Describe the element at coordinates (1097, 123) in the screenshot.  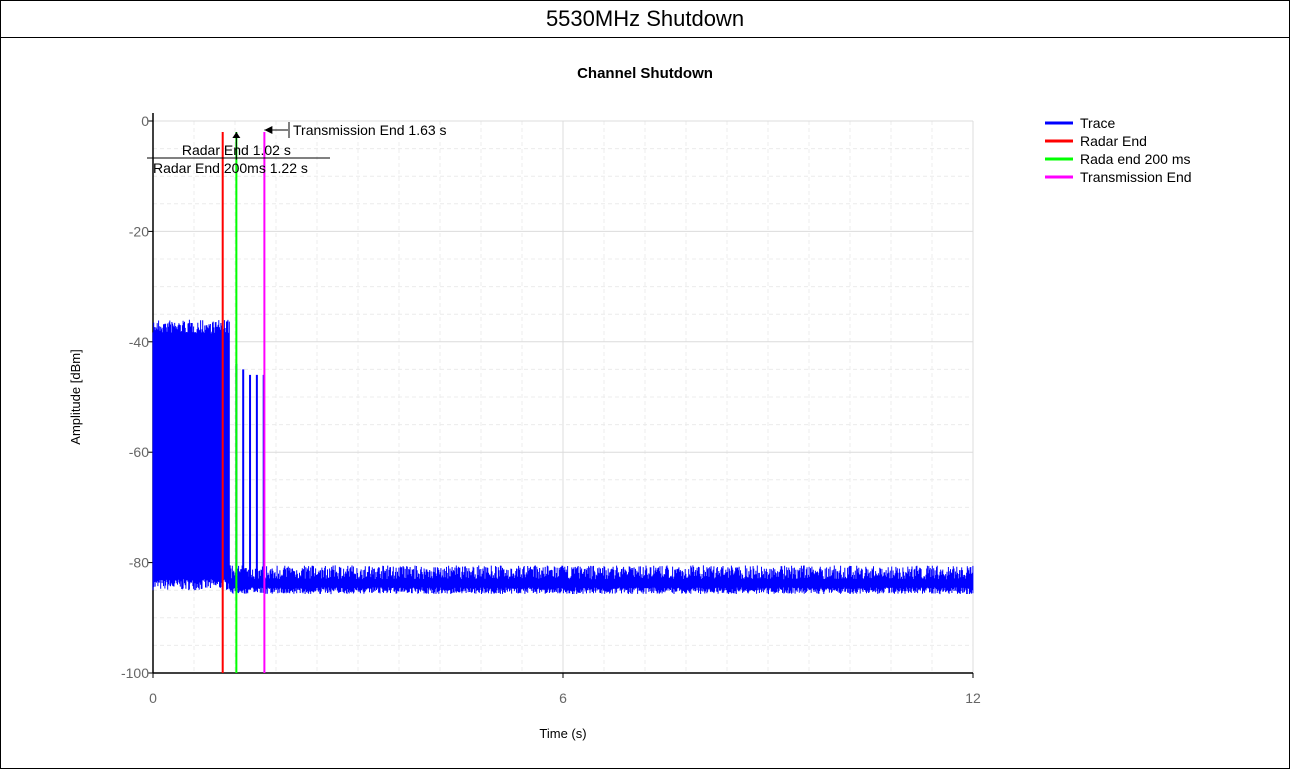
I see `legend-label: Trace` at that location.